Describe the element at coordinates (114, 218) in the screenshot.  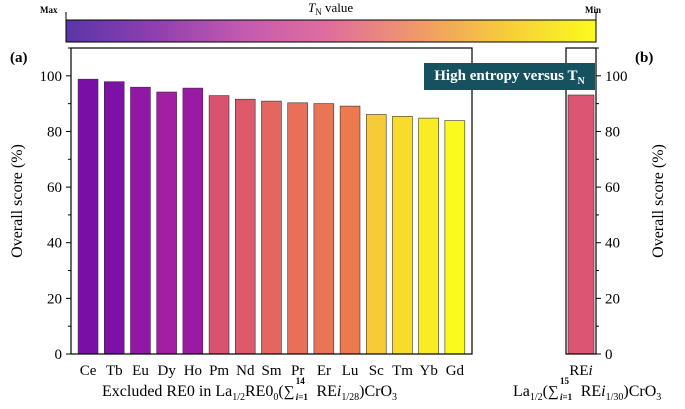
I see `bar-tb` at that location.